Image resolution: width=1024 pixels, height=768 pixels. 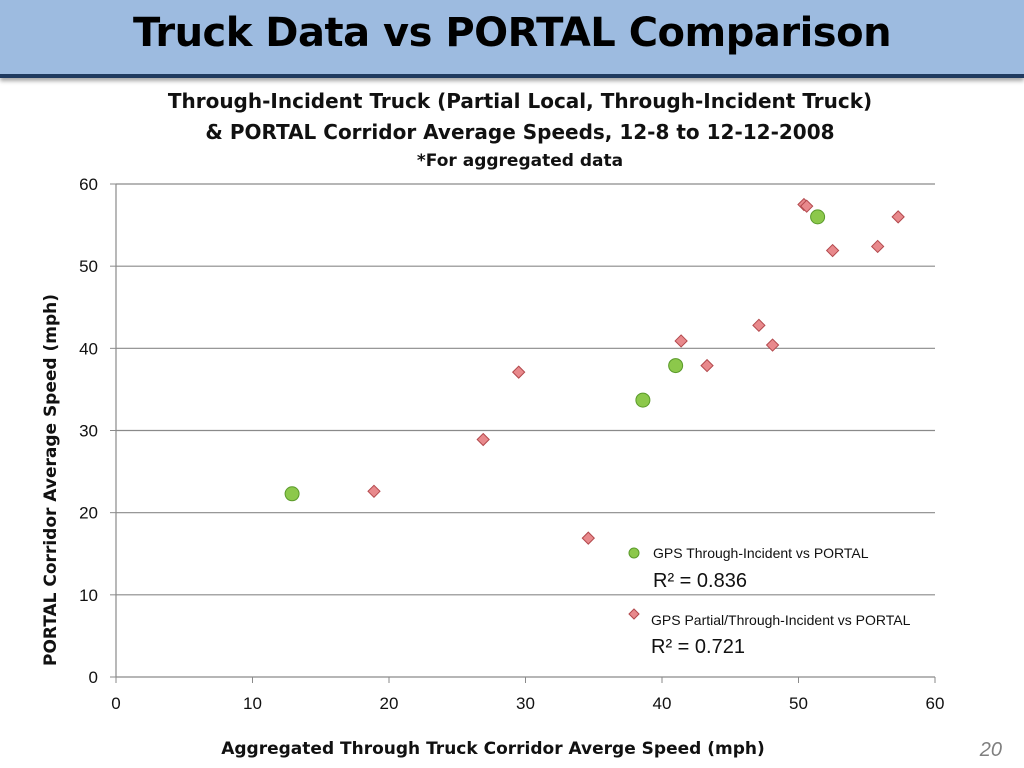 I want to click on y-tick-label: 60, so click(x=88, y=184).